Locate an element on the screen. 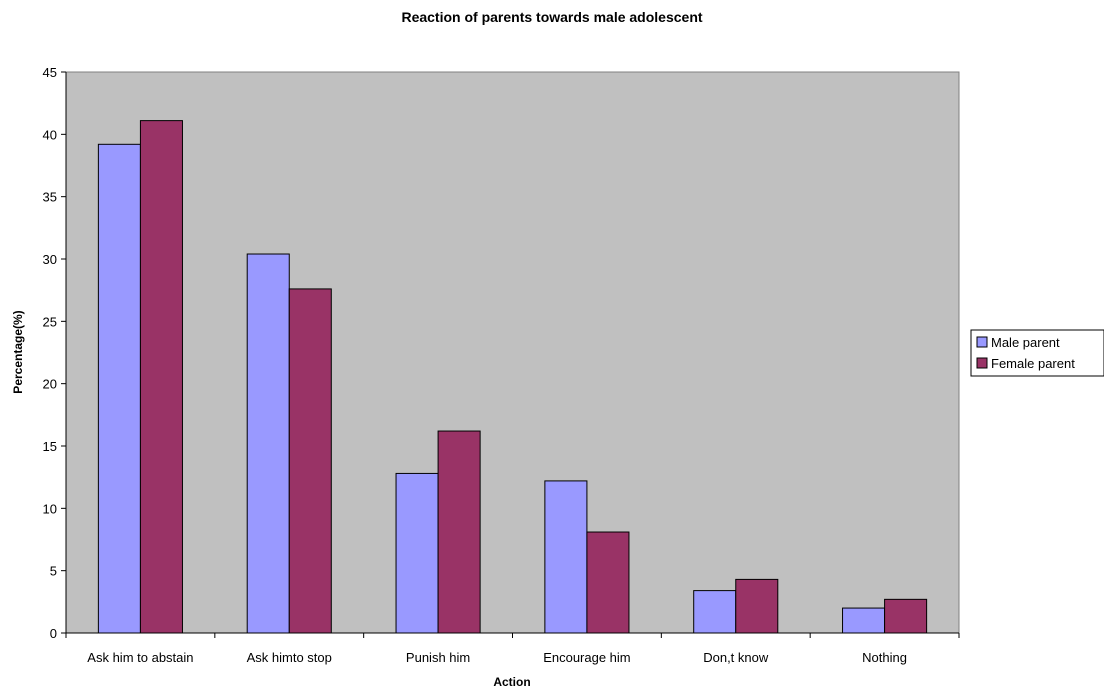  y-tick-label: 15 is located at coordinates (50, 446).